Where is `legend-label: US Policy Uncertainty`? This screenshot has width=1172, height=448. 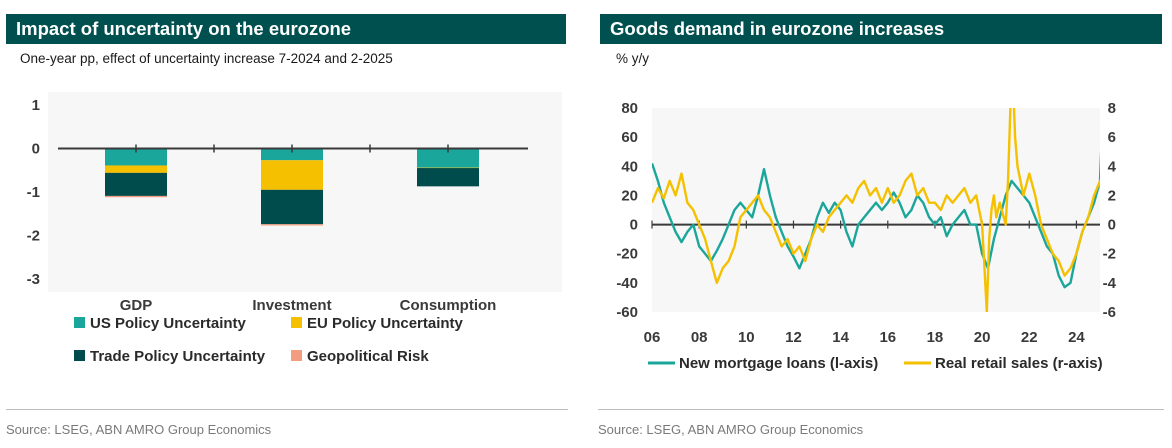 legend-label: US Policy Uncertainty is located at coordinates (168, 323).